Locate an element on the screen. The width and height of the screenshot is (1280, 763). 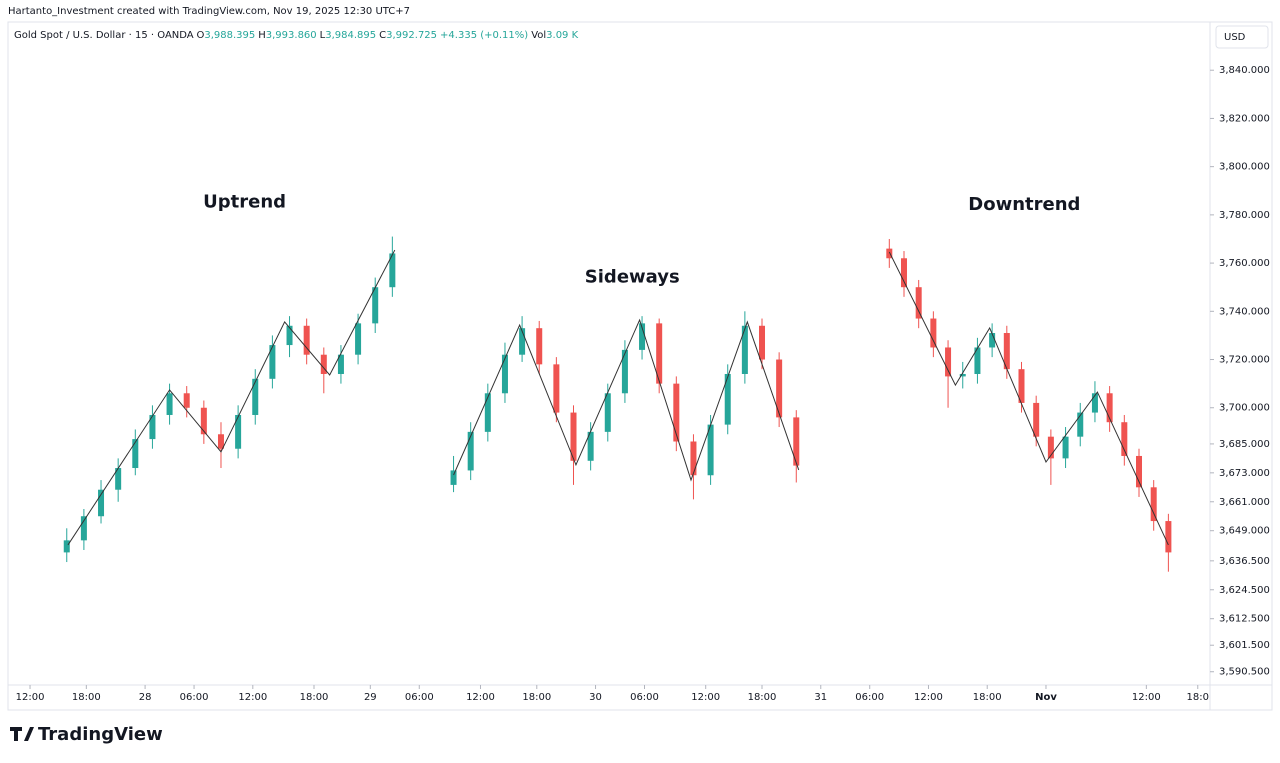
ohlc-label: H is located at coordinates (262, 35).